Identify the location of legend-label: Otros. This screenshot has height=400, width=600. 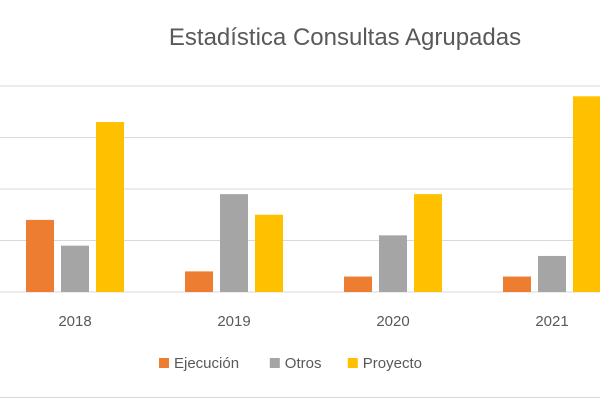
(303, 363).